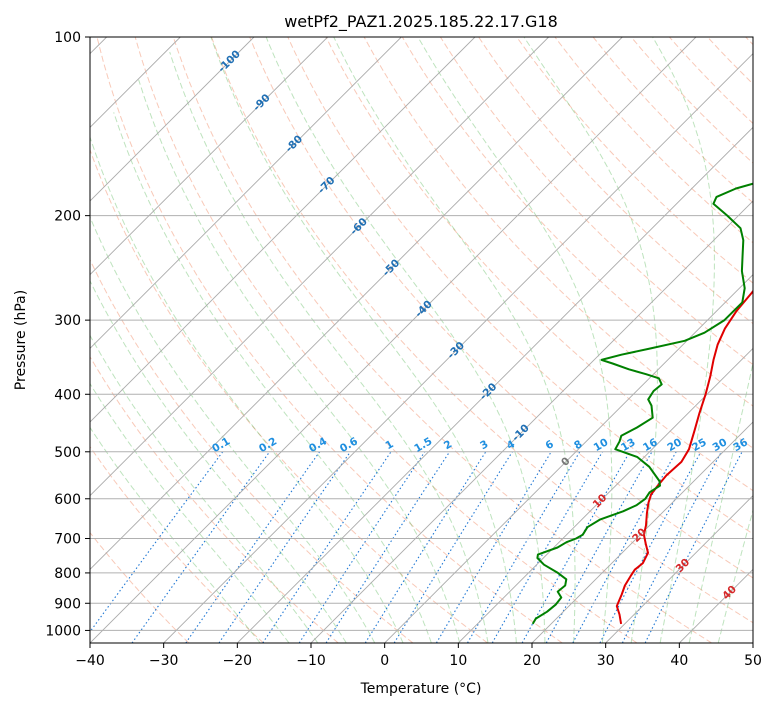  I want to click on x-tick-label: 30, so click(606, 661).